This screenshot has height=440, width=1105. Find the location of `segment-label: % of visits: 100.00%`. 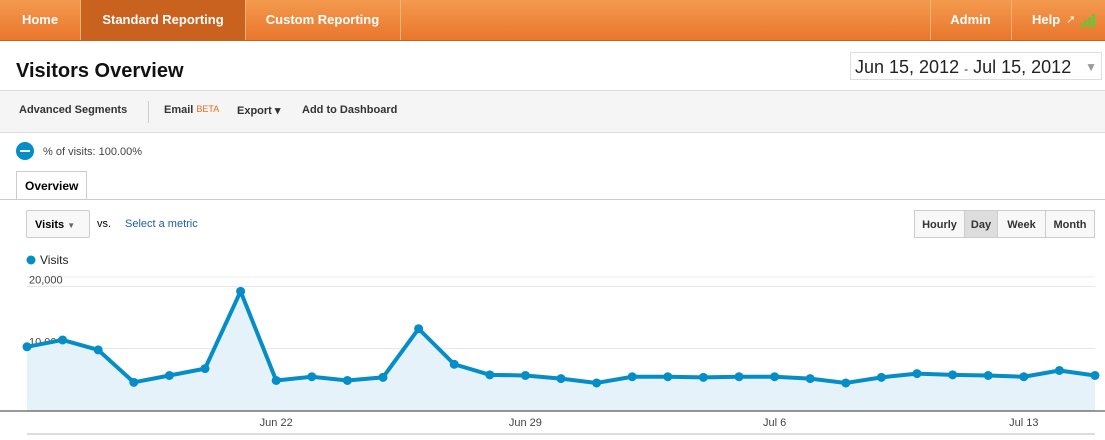

segment-label: % of visits: 100.00% is located at coordinates (93, 152).